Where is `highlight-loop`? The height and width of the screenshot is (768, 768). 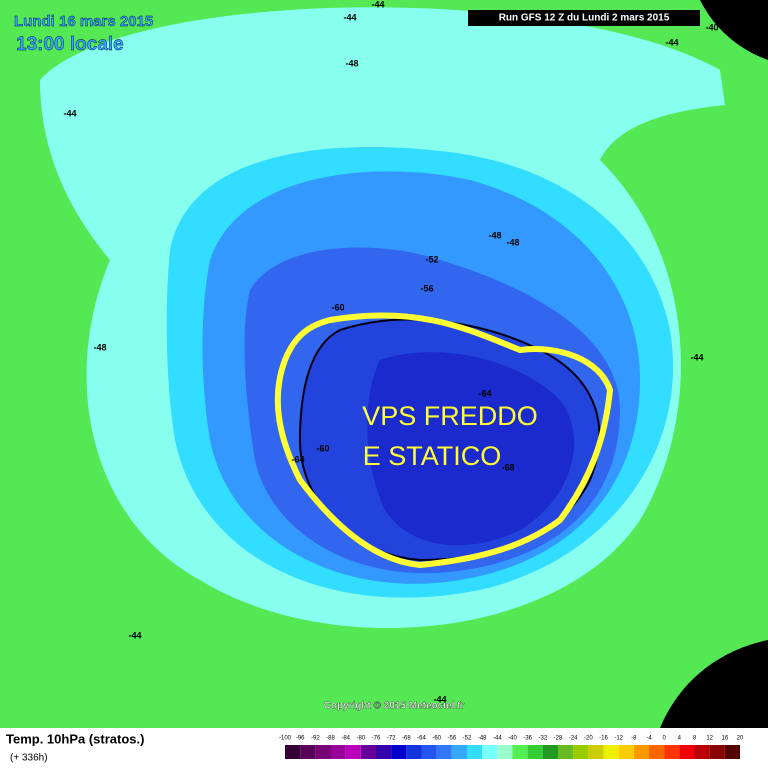
highlight-loop is located at coordinates (444, 440).